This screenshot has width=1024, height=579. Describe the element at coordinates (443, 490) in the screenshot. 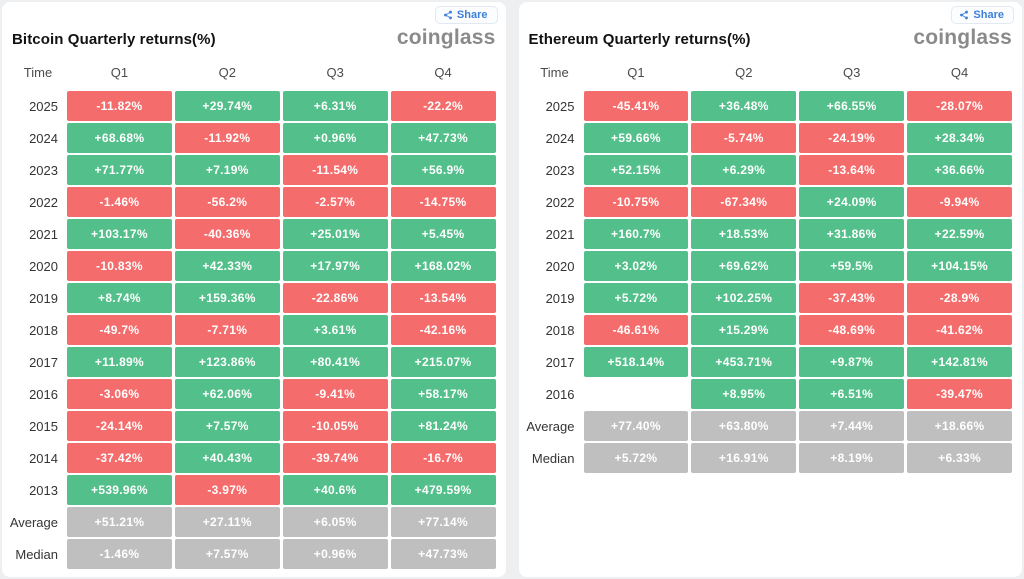

I see `return-cell: +479.59%` at that location.